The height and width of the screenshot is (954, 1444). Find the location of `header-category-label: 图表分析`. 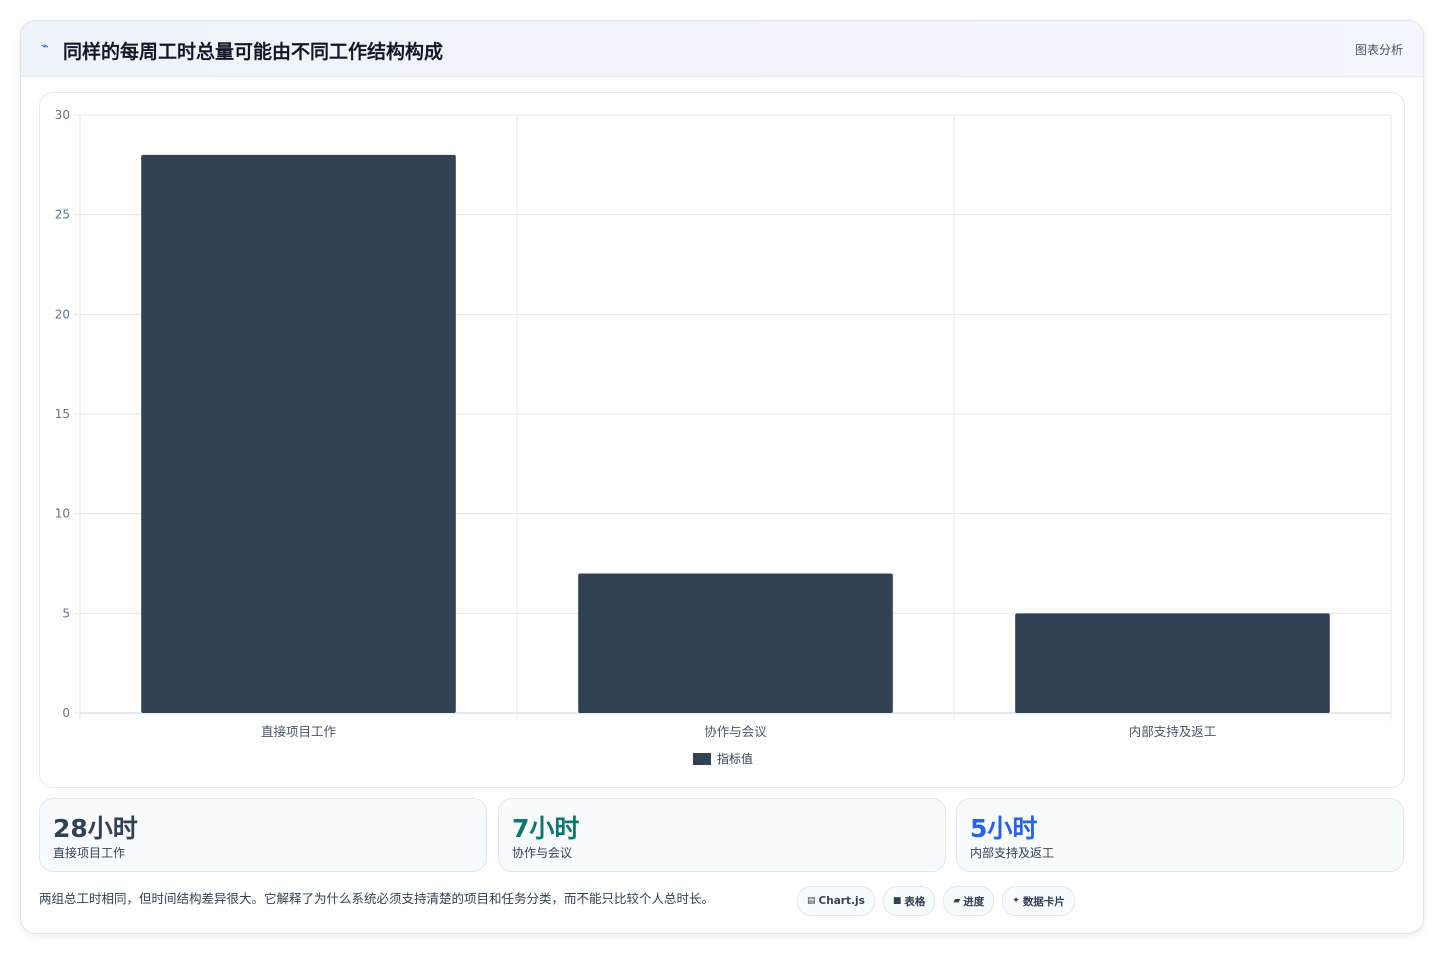

header-category-label: 图表分析 is located at coordinates (1378, 50).